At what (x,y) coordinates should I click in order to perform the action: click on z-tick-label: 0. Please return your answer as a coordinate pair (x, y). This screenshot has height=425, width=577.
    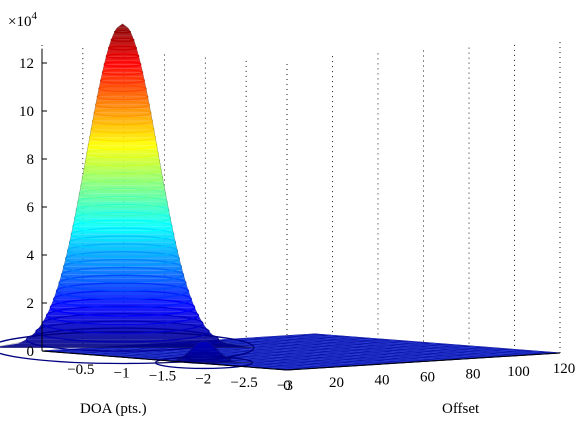
    Looking at the image, I should click on (31, 352).